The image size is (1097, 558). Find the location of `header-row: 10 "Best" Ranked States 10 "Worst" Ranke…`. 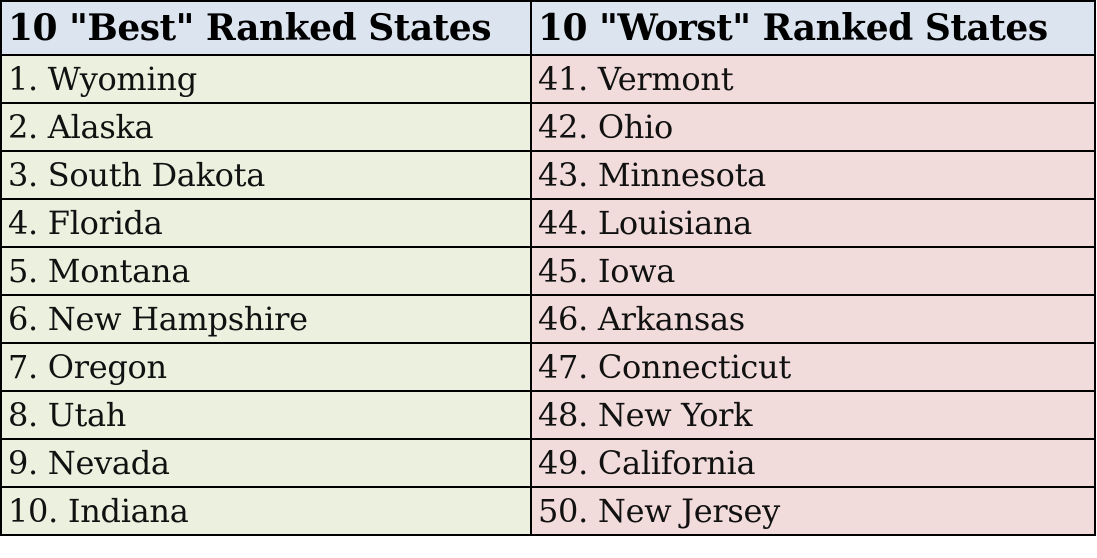

header-row: 10 "Best" Ranked States 10 "Worst" Ranke… is located at coordinates (548, 28).